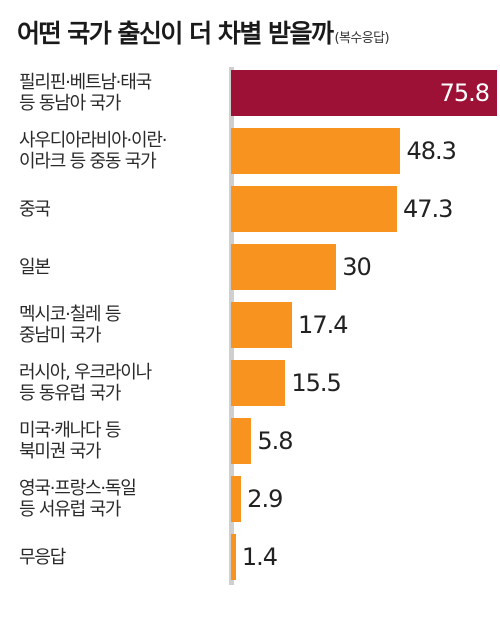 The image size is (500, 619). Describe the element at coordinates (60, 335) in the screenshot. I see `category-label-line: 중남미 국가` at that location.